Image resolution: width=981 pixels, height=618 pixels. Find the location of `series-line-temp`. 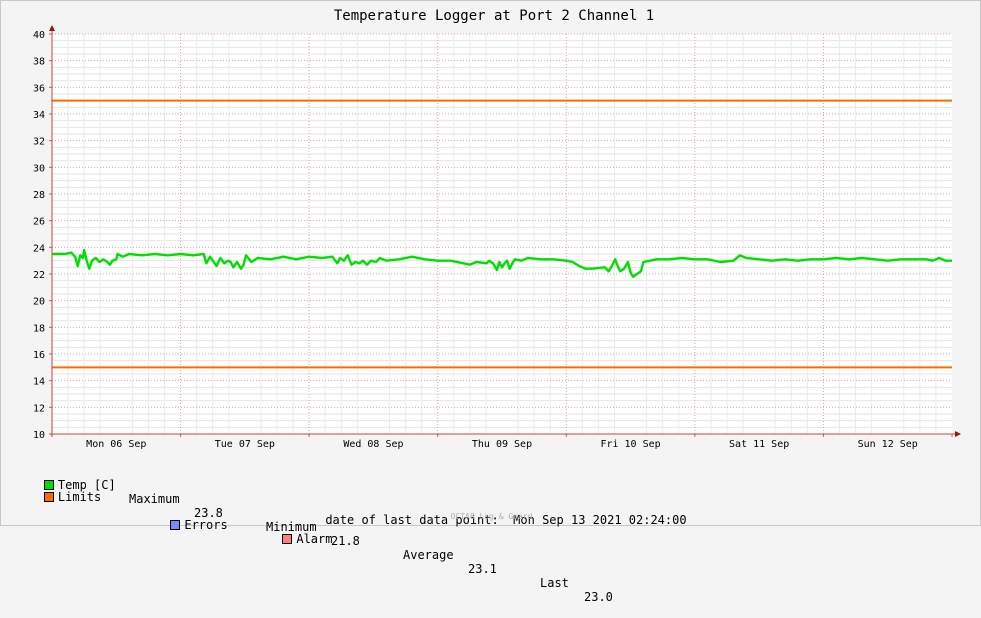

series-line-temp is located at coordinates (502, 263).